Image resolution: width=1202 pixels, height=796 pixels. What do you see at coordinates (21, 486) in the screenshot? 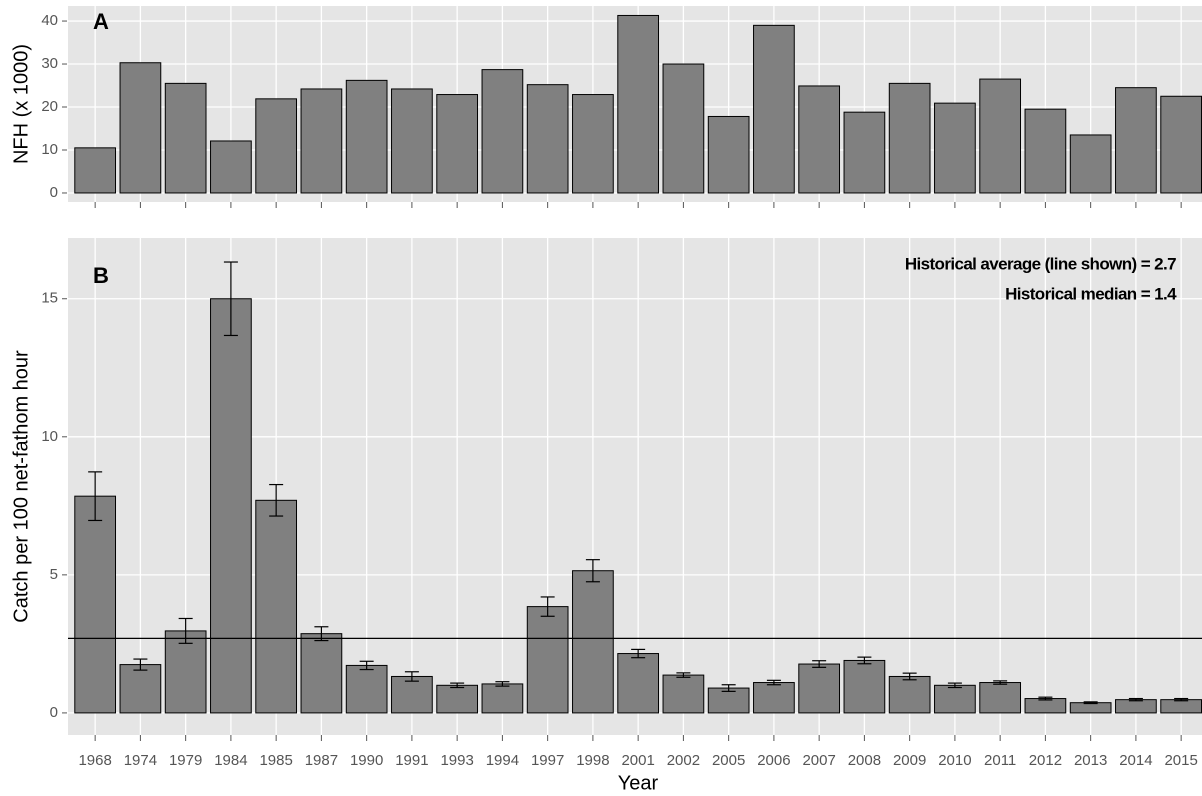
I see `y-axis-title: Catch per 100 net-fathom hour` at bounding box center [21, 486].